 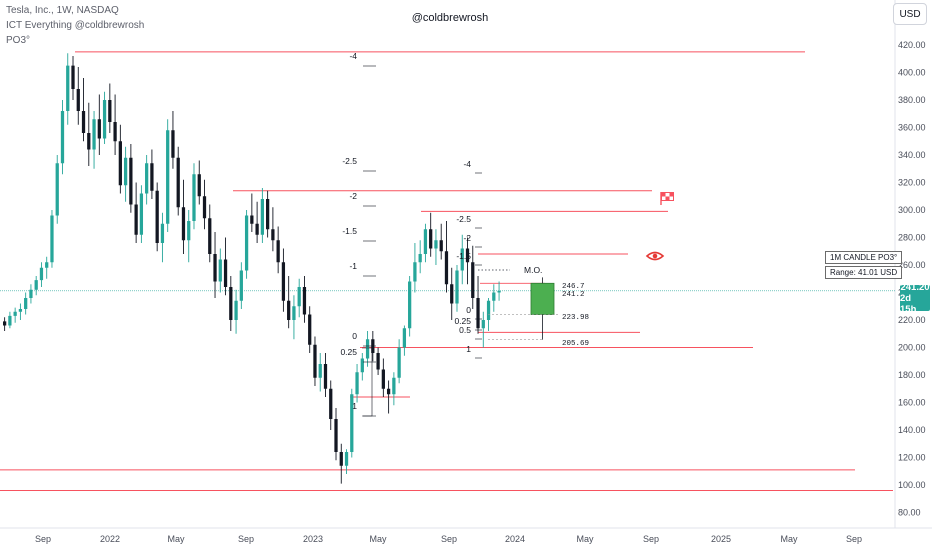 I want to click on watermark: @coldbrewrosh, so click(x=450, y=18).